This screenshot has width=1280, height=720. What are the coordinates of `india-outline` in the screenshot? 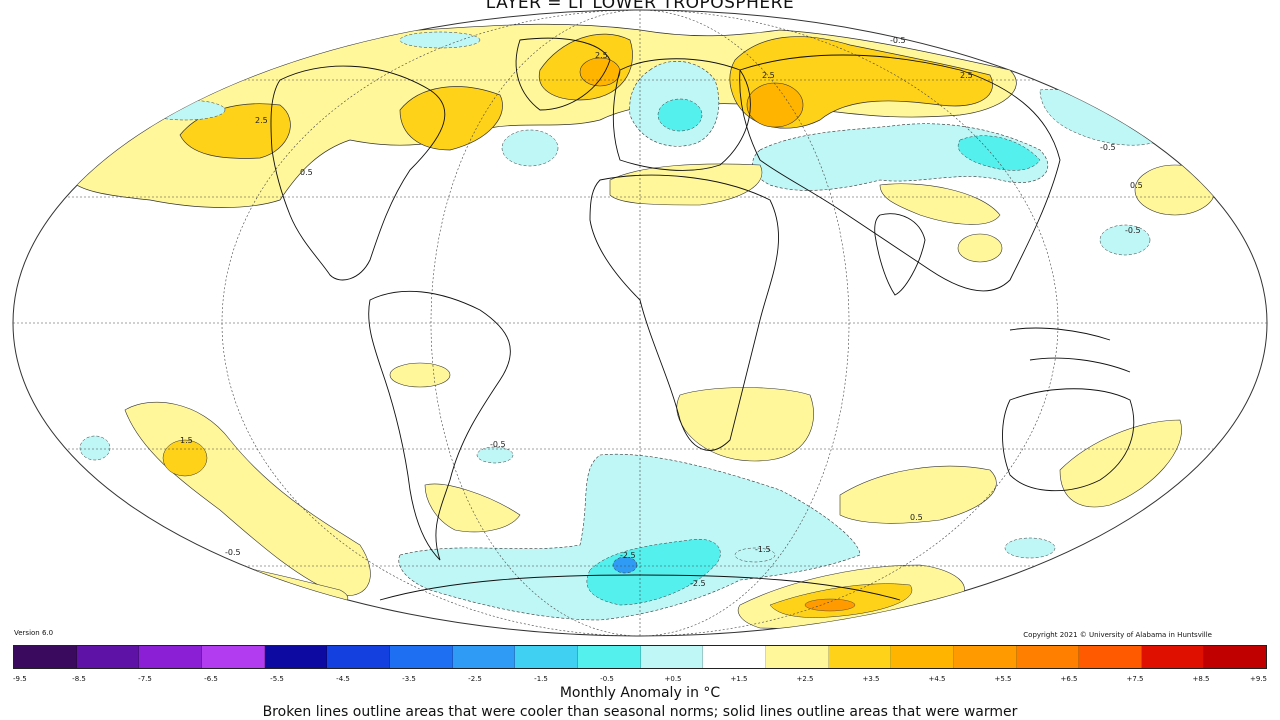 It's located at (900, 254).